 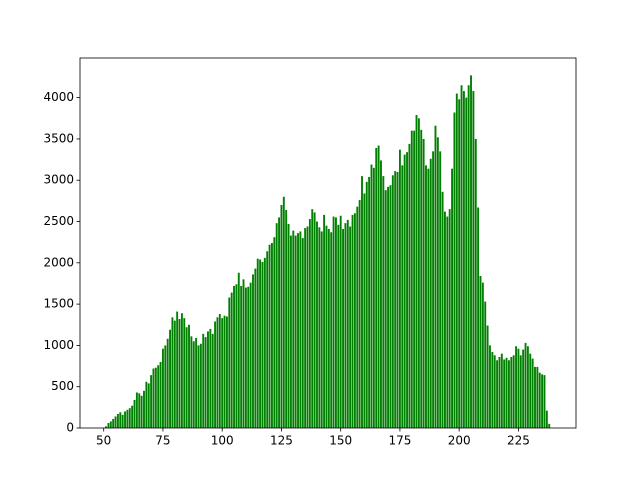 I want to click on y-tick-label: 2500, so click(x=58, y=221).